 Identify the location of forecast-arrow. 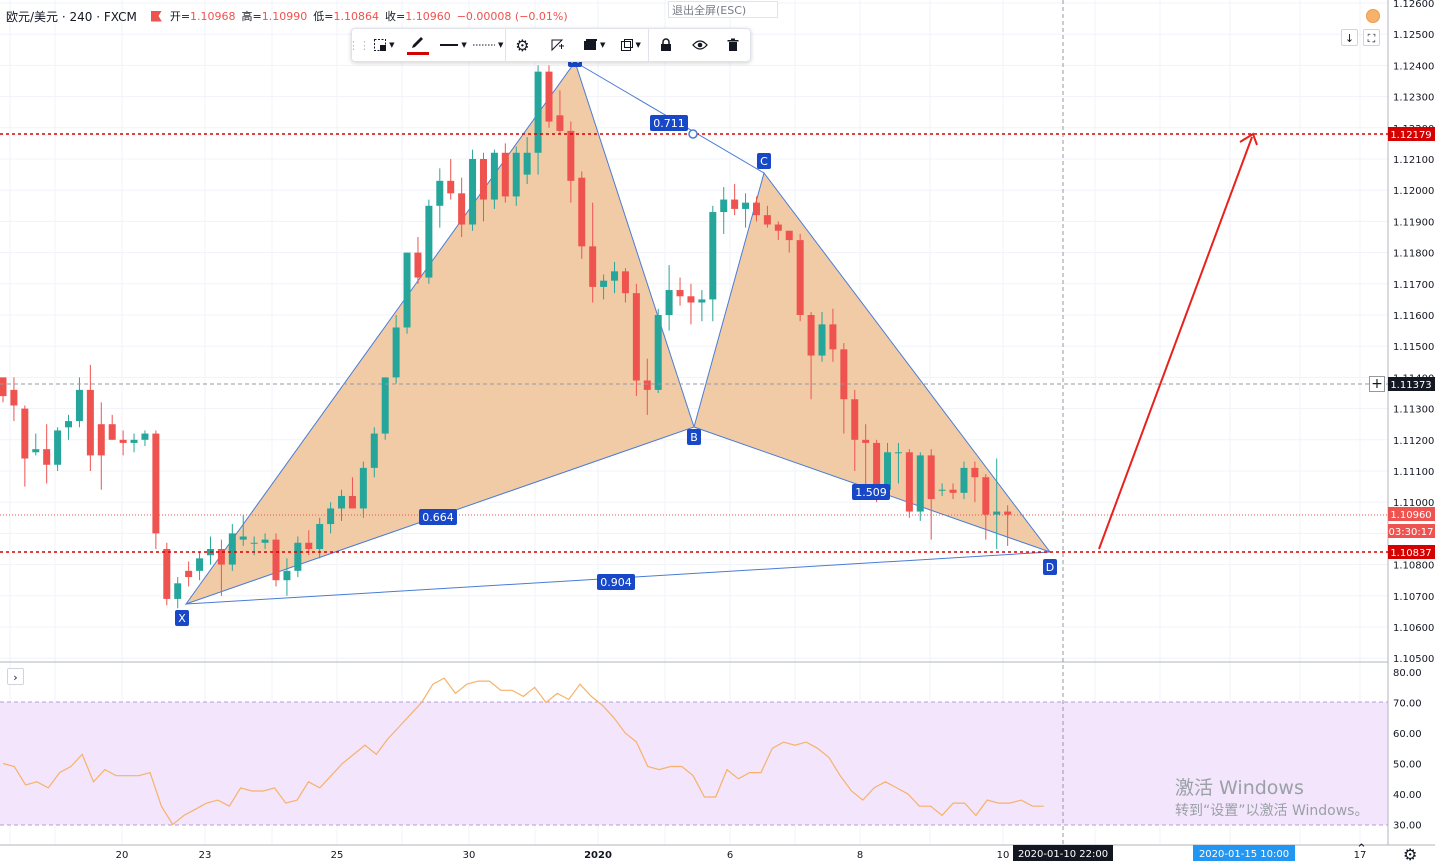
(1178, 341).